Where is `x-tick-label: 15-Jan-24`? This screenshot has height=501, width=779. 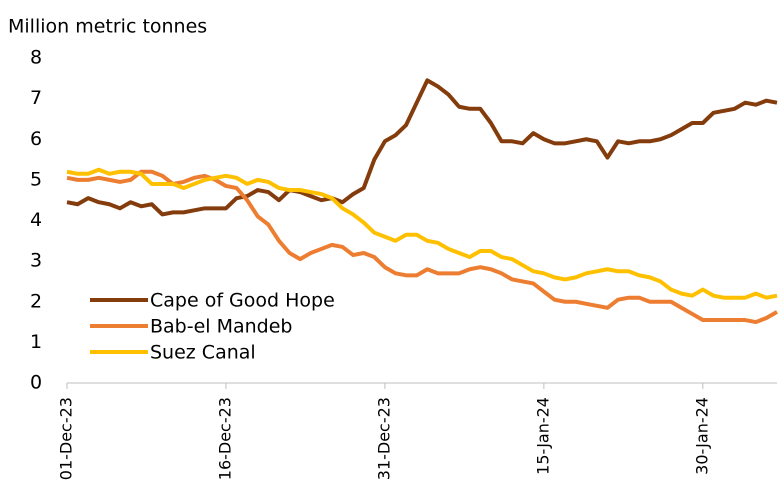
x-tick-label: 15-Jan-24 is located at coordinates (542, 436).